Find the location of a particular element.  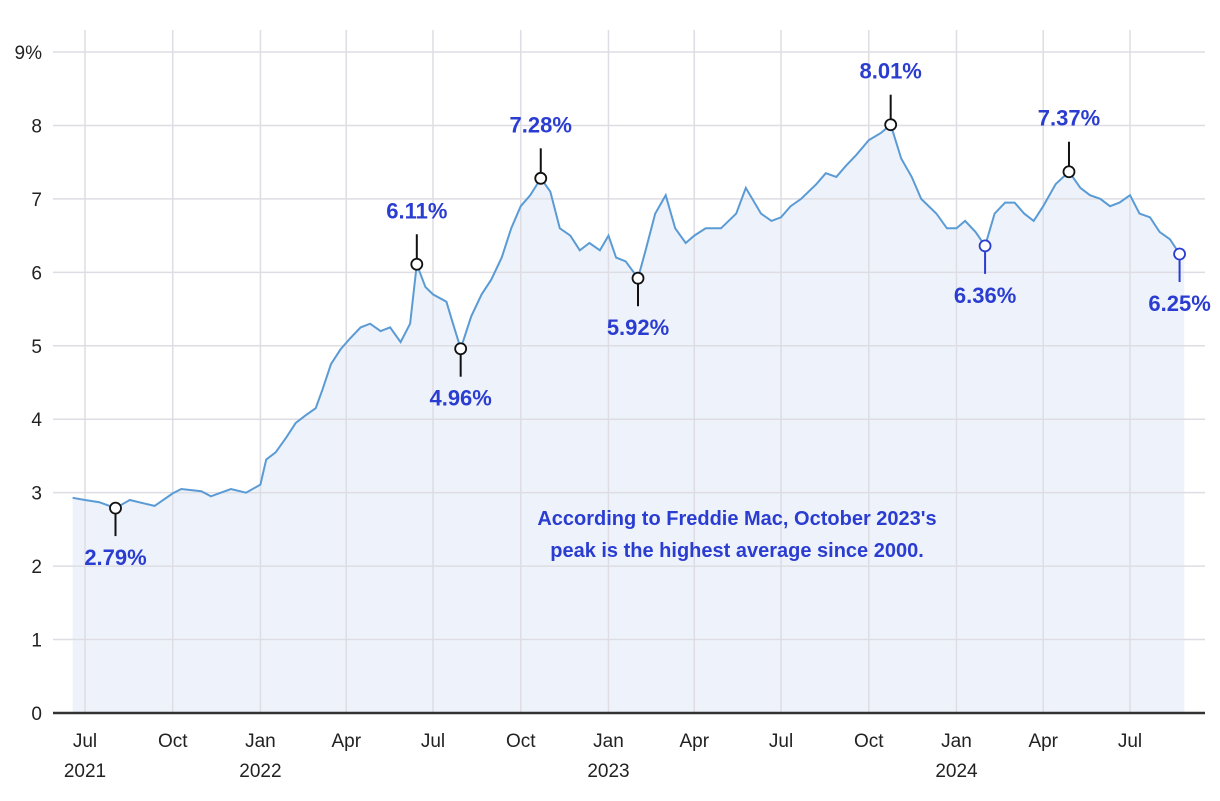

x-tick-year: 2023 is located at coordinates (608, 771).